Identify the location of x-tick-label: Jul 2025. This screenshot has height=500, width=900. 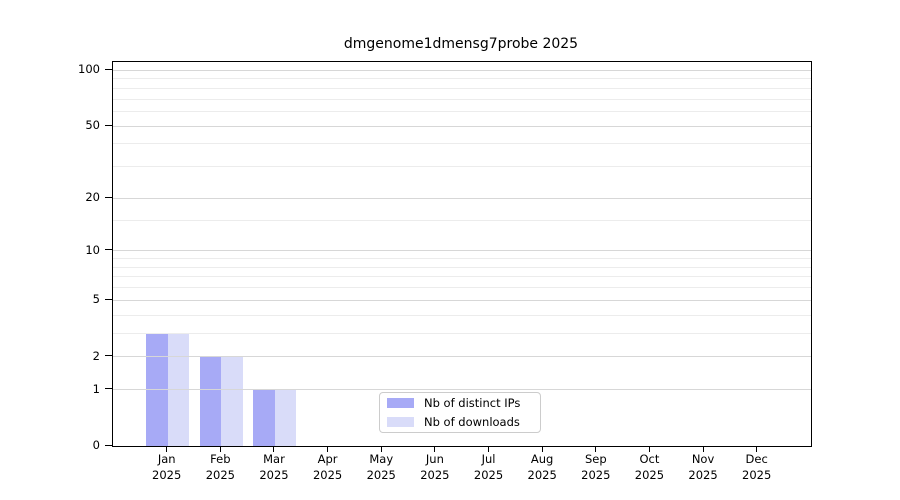
(489, 467).